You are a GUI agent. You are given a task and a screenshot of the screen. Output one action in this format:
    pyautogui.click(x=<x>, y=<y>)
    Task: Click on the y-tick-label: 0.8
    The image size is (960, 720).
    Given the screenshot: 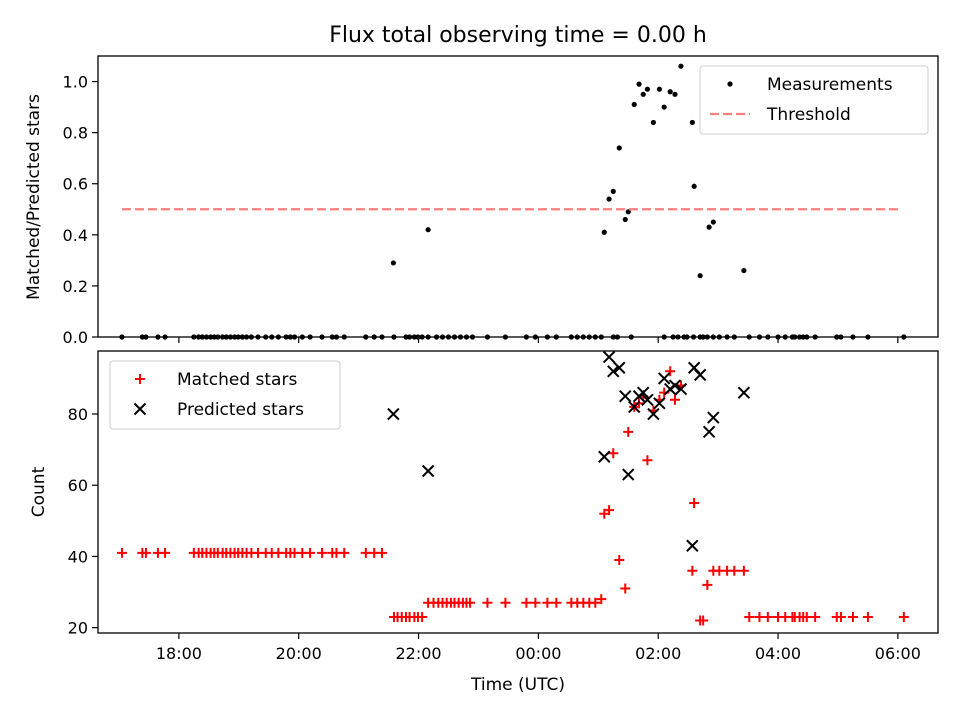 What is the action you would take?
    pyautogui.click(x=75, y=133)
    